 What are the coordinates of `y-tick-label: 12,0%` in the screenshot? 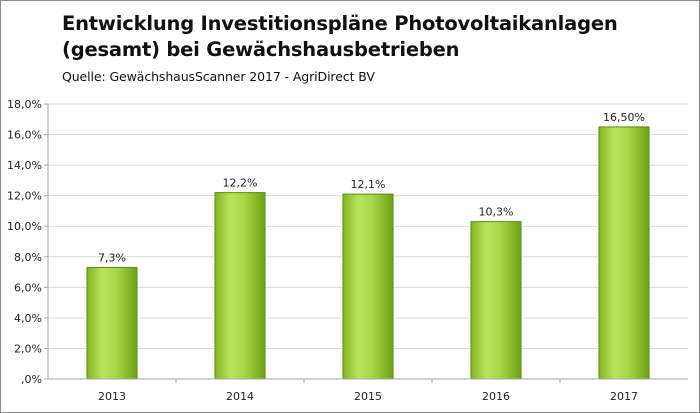 It's located at (24, 196).